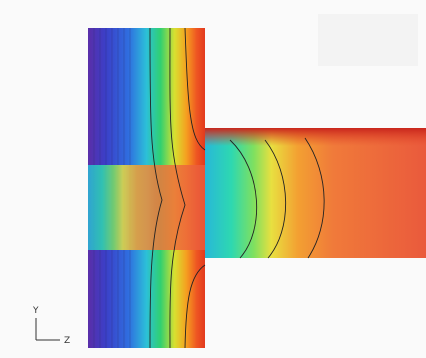 Image resolution: width=426 pixels, height=358 pixels. What do you see at coordinates (35, 311) in the screenshot?
I see `triad-y-label: Y` at bounding box center [35, 311].